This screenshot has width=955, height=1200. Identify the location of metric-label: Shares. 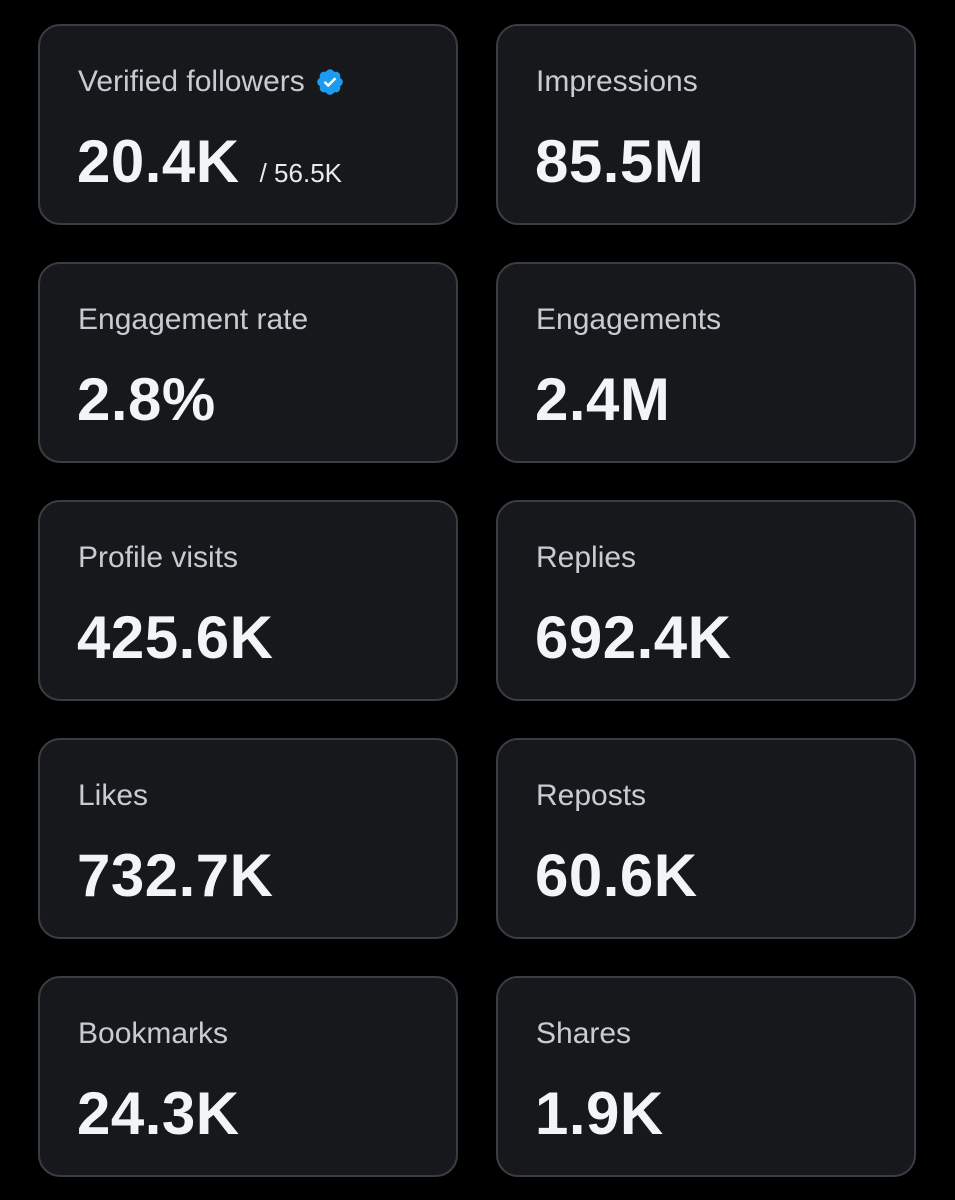
(584, 1033).